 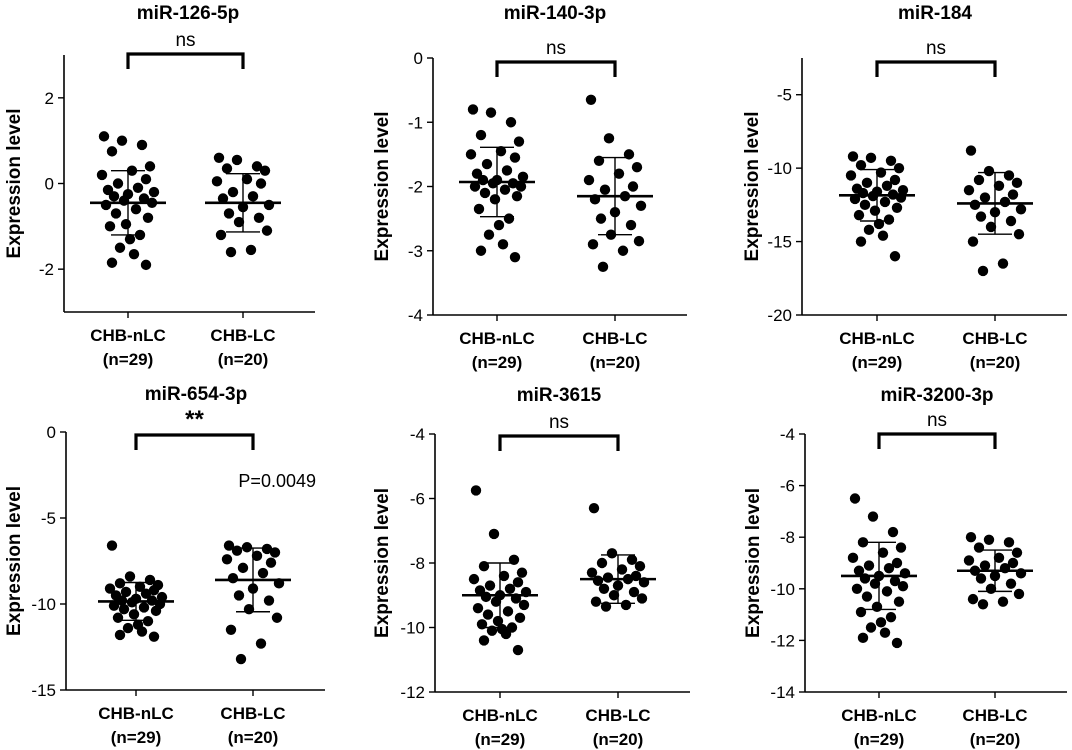 What do you see at coordinates (782, 589) in the screenshot?
I see `y-tick-label: -10` at bounding box center [782, 589].